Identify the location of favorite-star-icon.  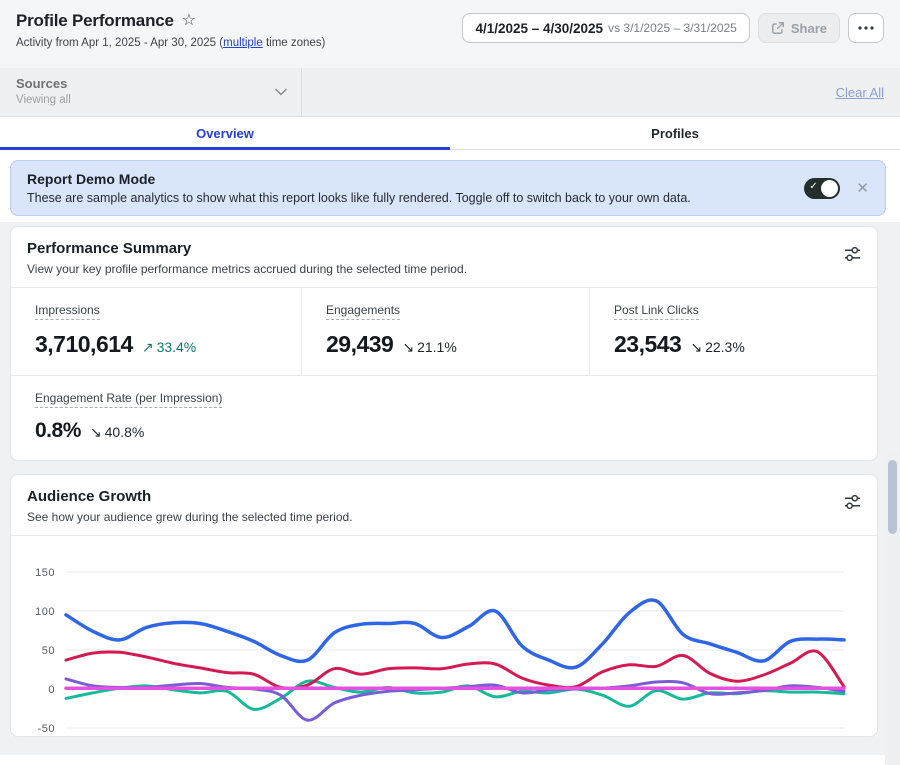
(189, 21).